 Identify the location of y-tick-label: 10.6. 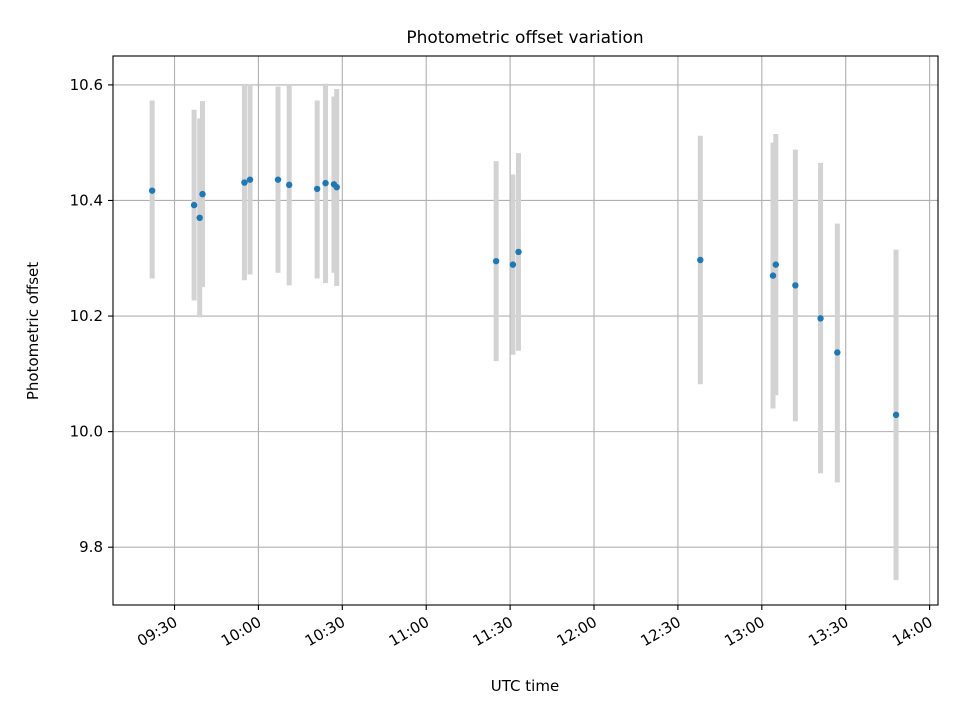
(86, 85).